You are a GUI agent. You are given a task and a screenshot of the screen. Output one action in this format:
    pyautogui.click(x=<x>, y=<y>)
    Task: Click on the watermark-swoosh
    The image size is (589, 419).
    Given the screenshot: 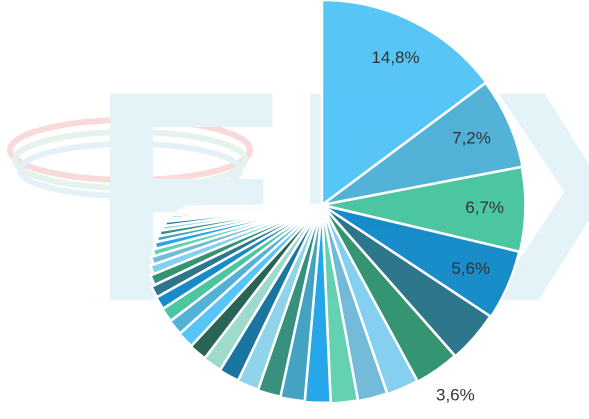 What is the action you would take?
    pyautogui.click(x=130, y=158)
    